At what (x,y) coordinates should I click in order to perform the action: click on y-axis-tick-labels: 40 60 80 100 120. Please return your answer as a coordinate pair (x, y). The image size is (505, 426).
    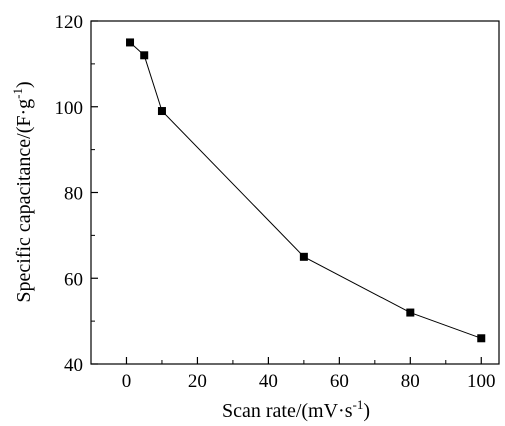
    Looking at the image, I should click on (69, 194).